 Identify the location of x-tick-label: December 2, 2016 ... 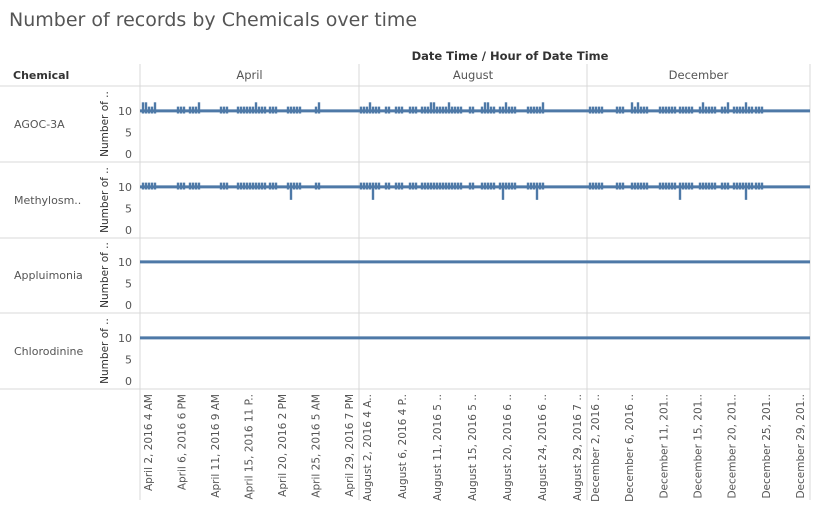
(596, 448).